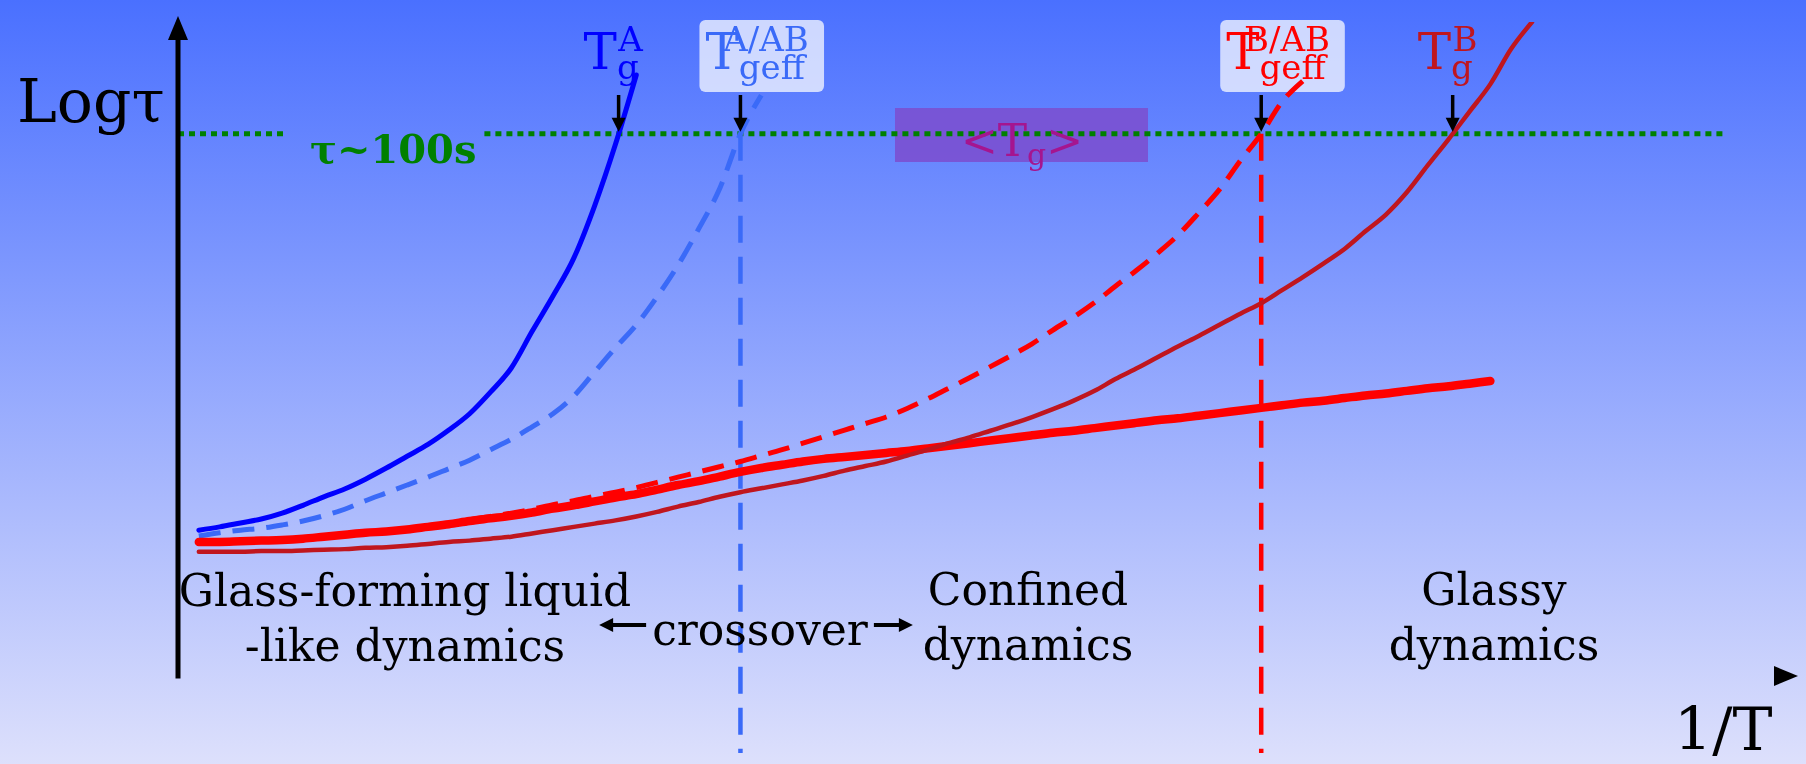 This screenshot has height=764, width=1806. I want to click on annotation: Glass-forming liquid -like dynamics, so click(405, 618).